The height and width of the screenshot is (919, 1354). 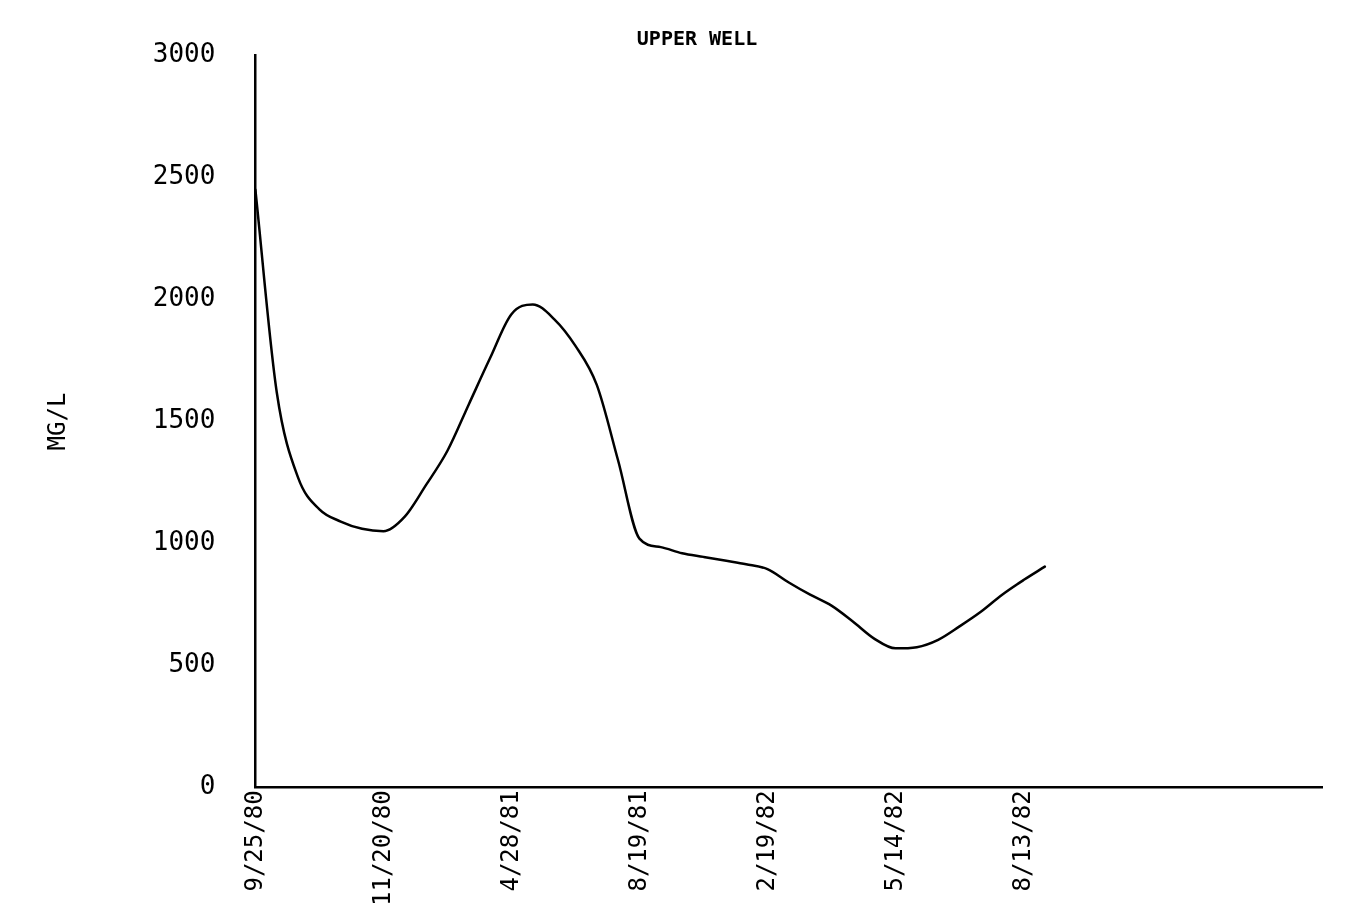 What do you see at coordinates (184, 175) in the screenshot?
I see `y-tick-label: 2500` at bounding box center [184, 175].